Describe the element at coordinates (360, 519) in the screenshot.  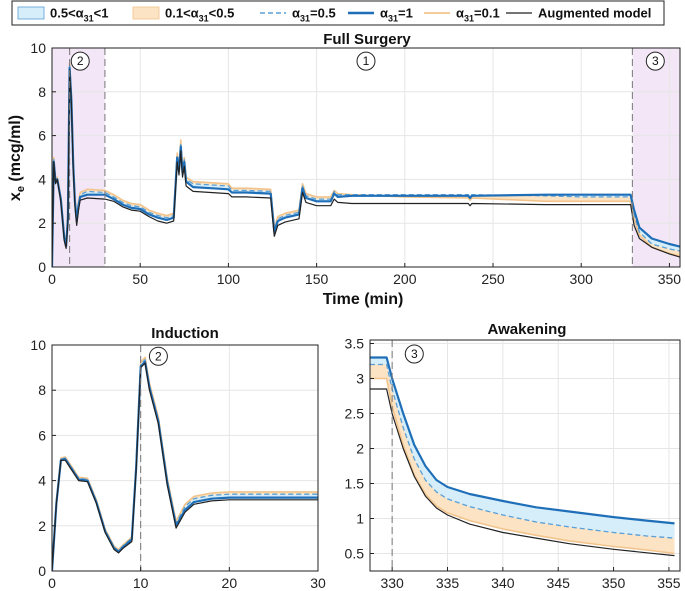
I see `y-tick-label: 1` at that location.